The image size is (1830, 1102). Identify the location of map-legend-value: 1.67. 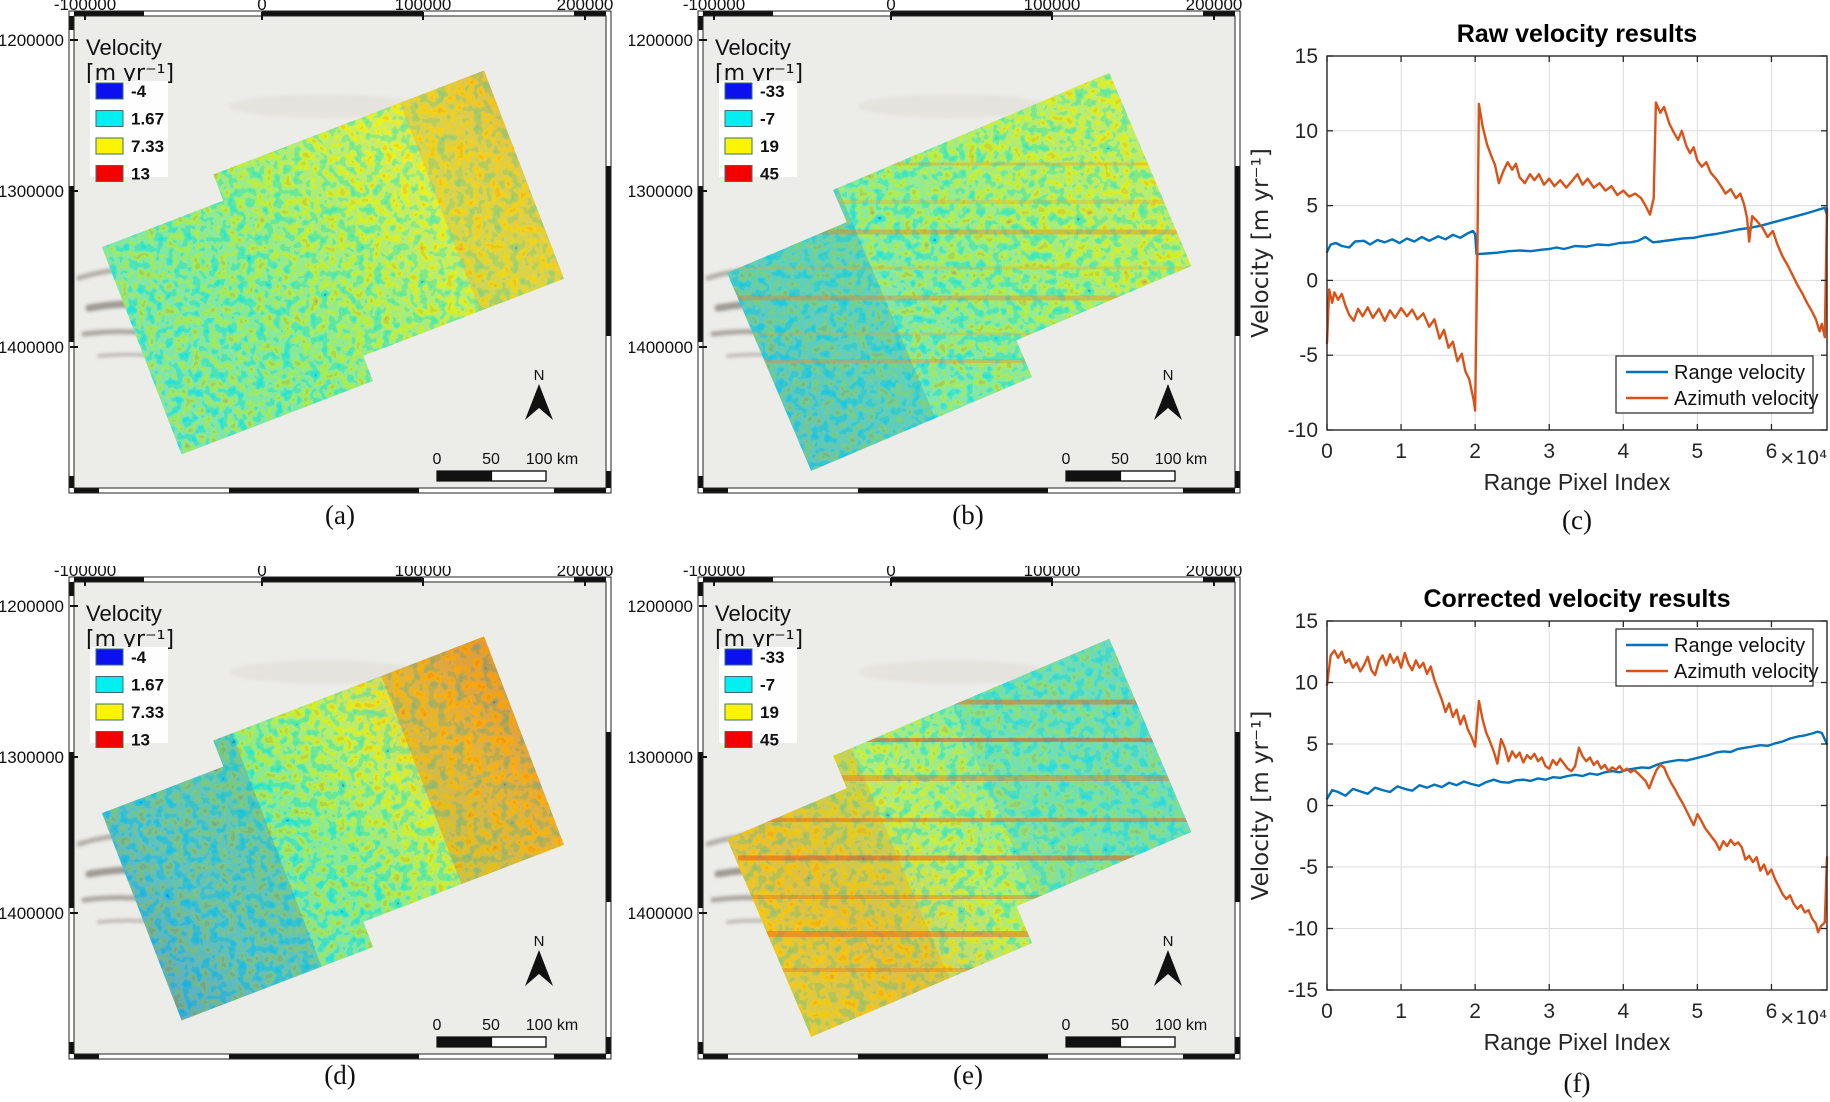
(147, 119).